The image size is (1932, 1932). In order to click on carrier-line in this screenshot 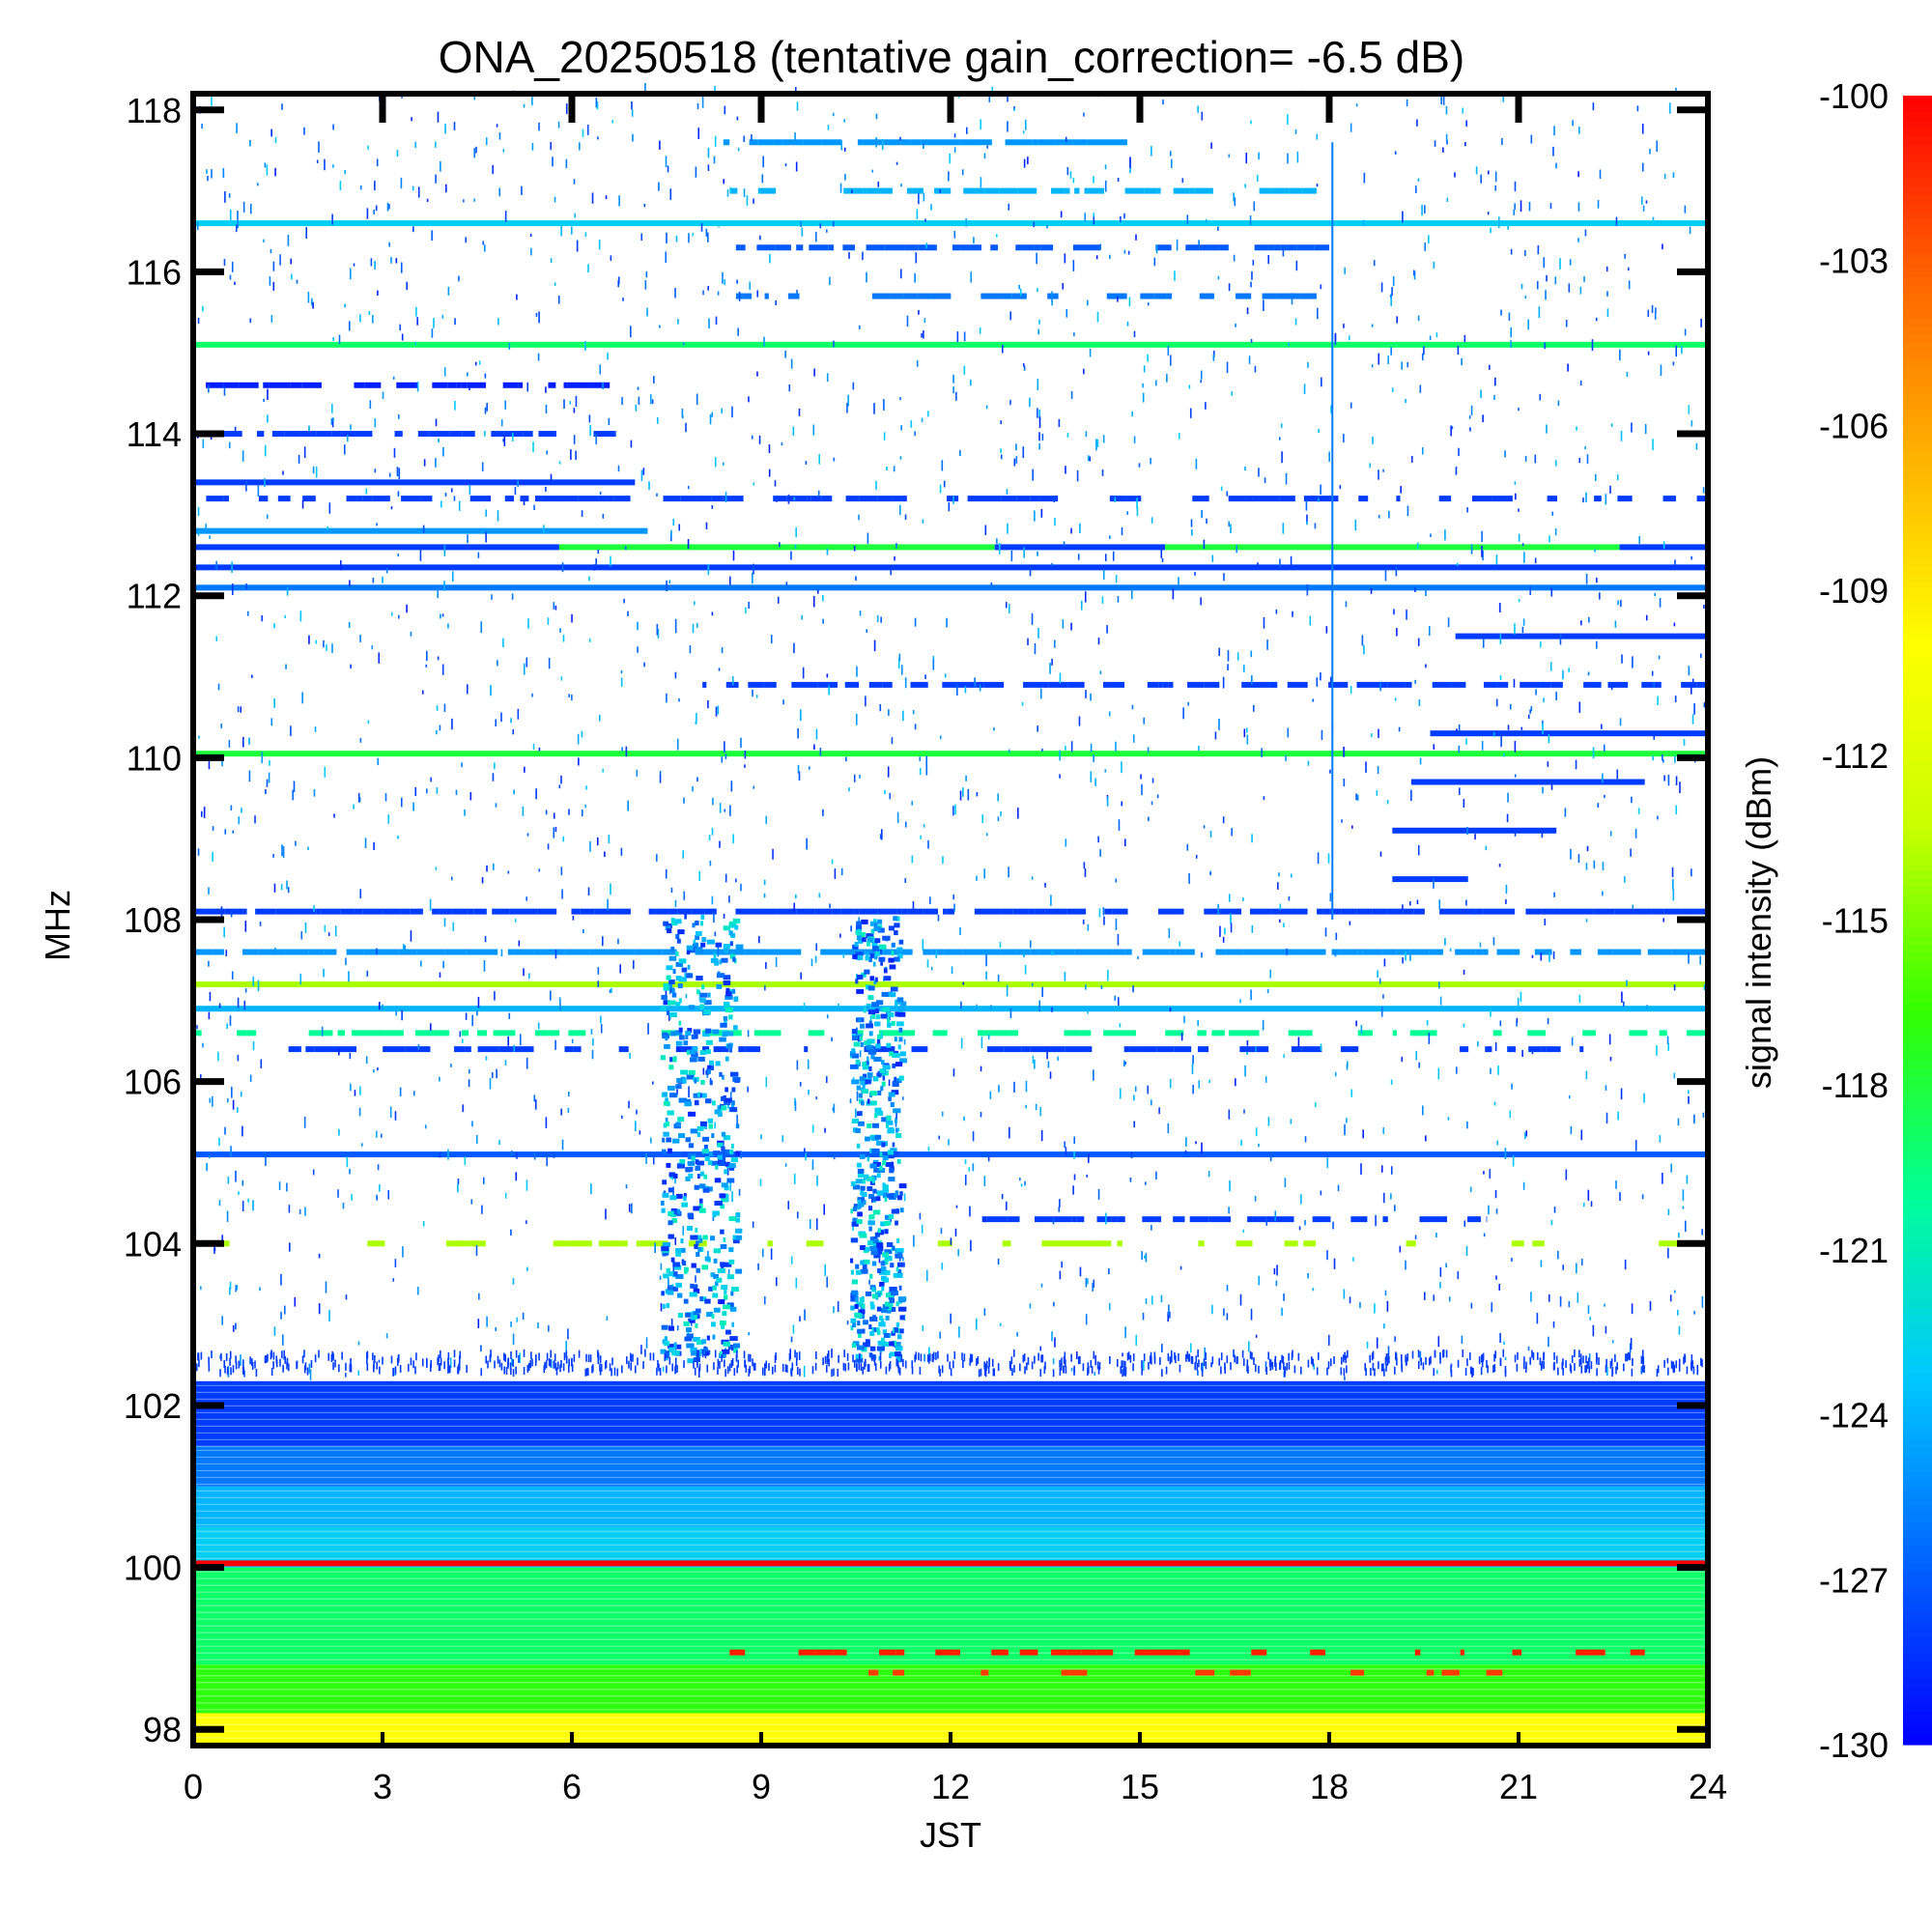, I will do `click(950, 1154)`.